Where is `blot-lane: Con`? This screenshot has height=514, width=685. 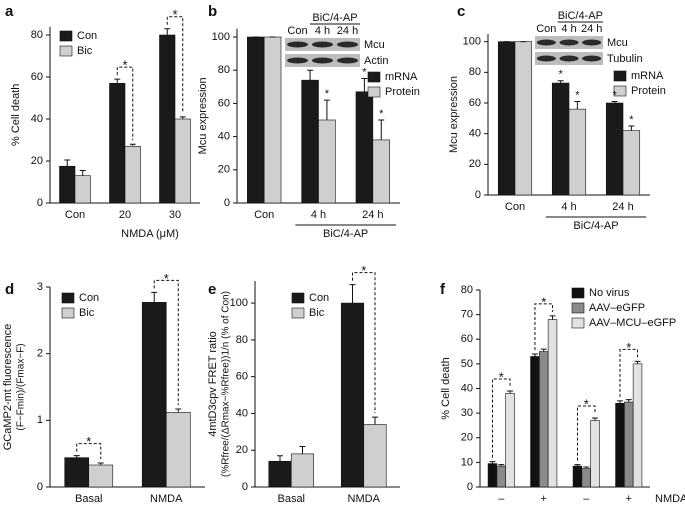 blot-lane: Con is located at coordinates (297, 31).